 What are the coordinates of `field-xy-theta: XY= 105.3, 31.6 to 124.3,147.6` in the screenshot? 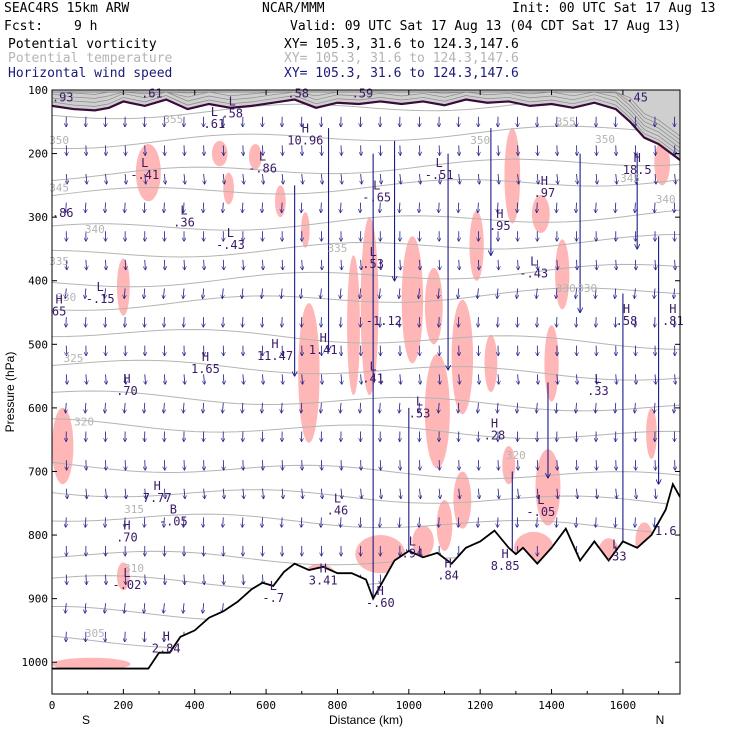 It's located at (401, 58).